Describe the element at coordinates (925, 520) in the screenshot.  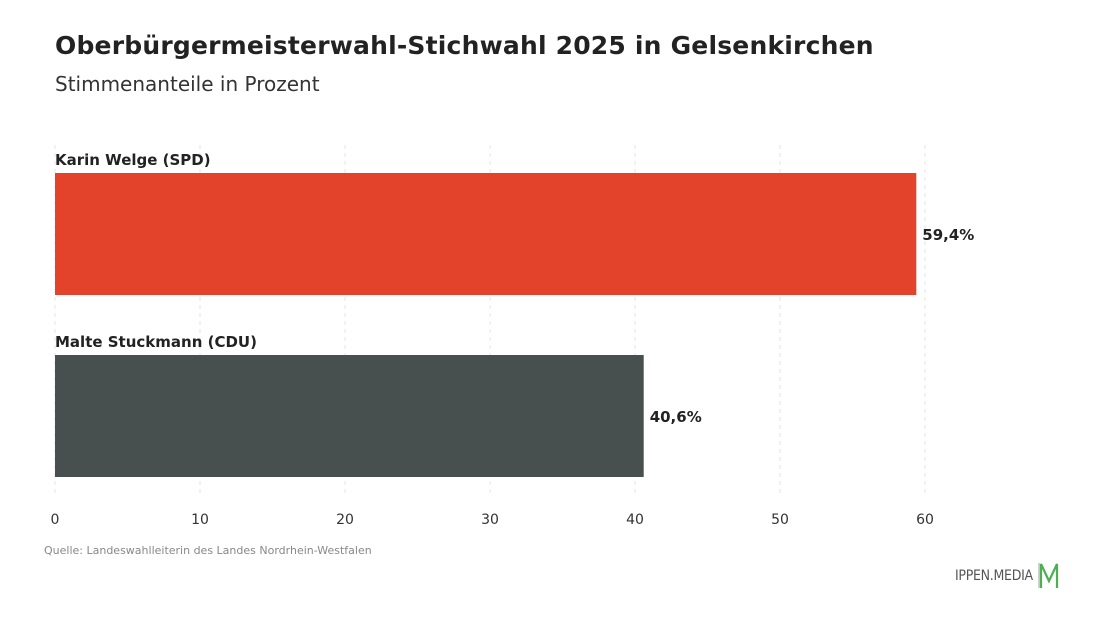
I see `x-tick-label: 60` at that location.